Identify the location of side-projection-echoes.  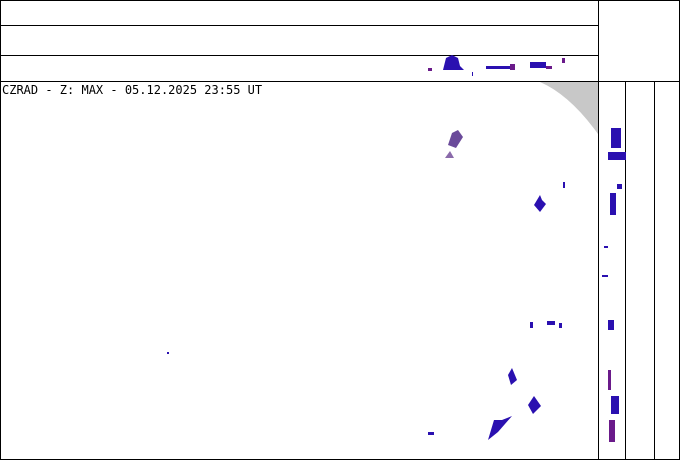
(614, 285).